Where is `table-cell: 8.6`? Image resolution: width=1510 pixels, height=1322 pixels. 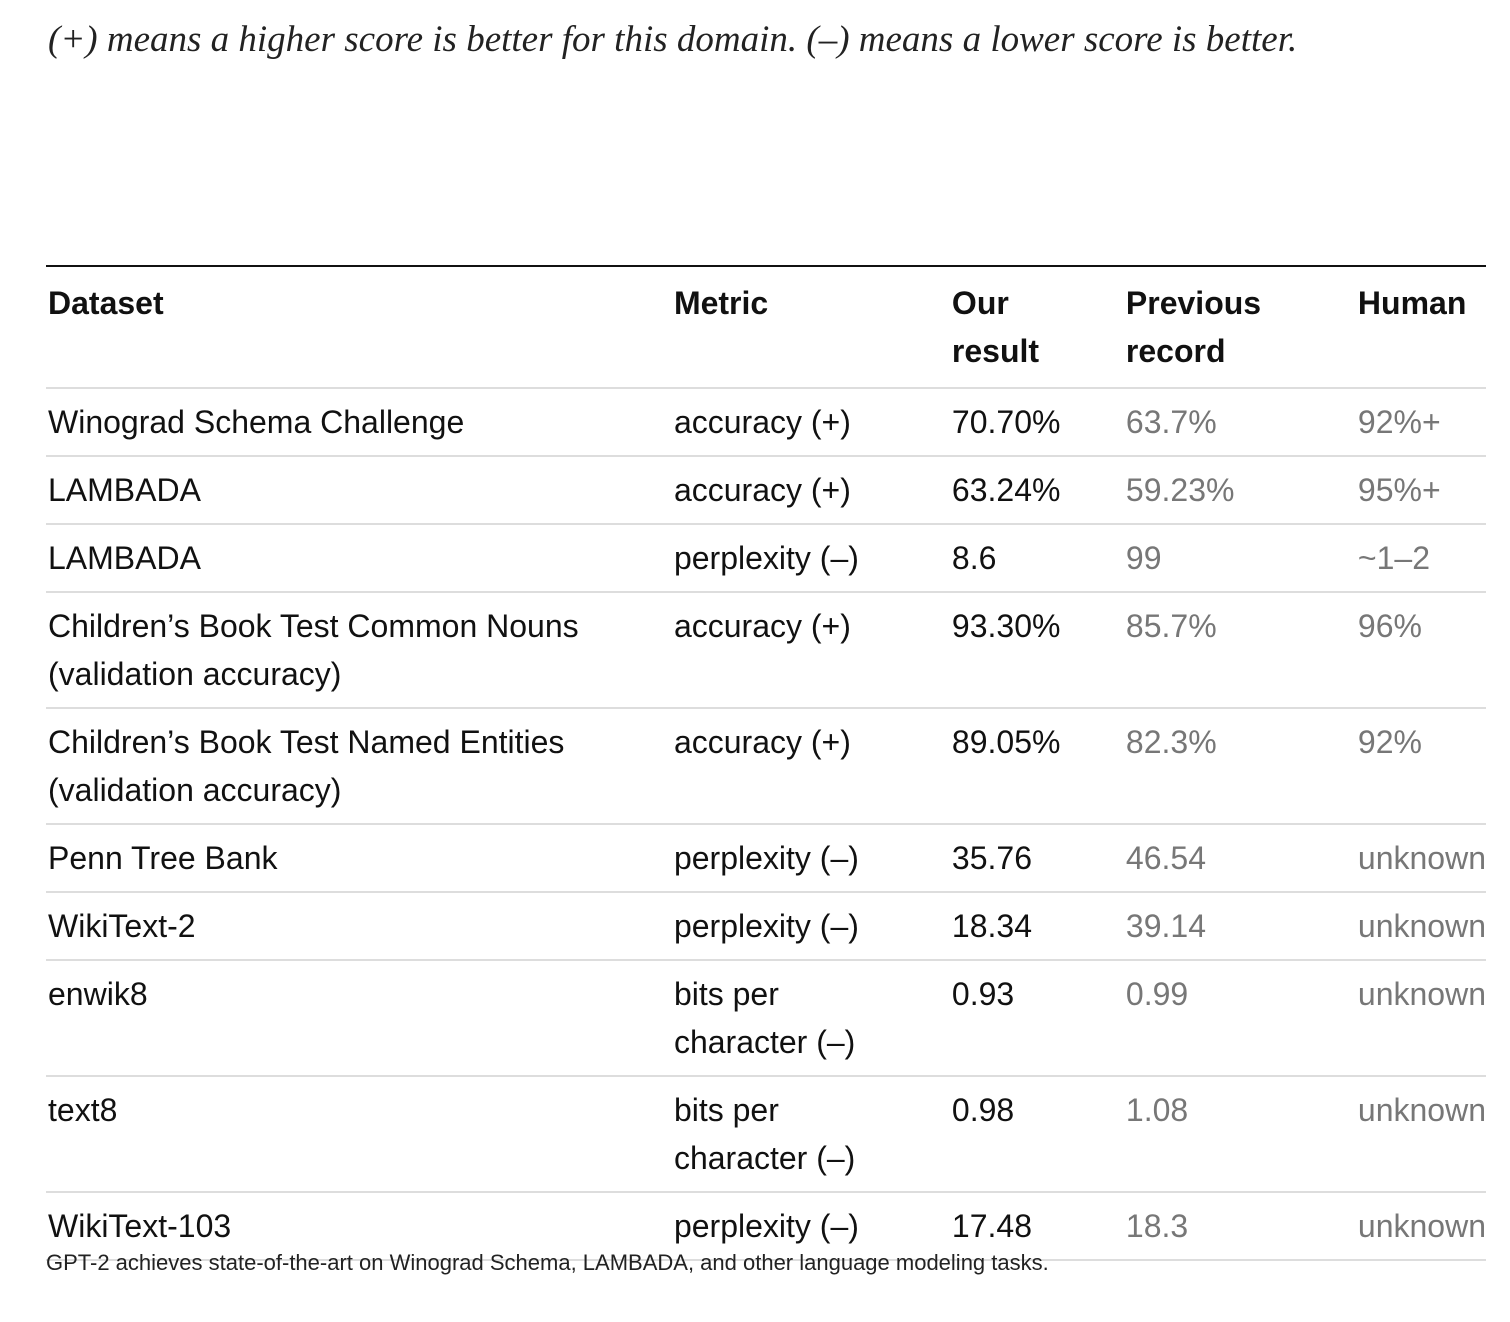
table-cell: 8.6 is located at coordinates (1036, 557).